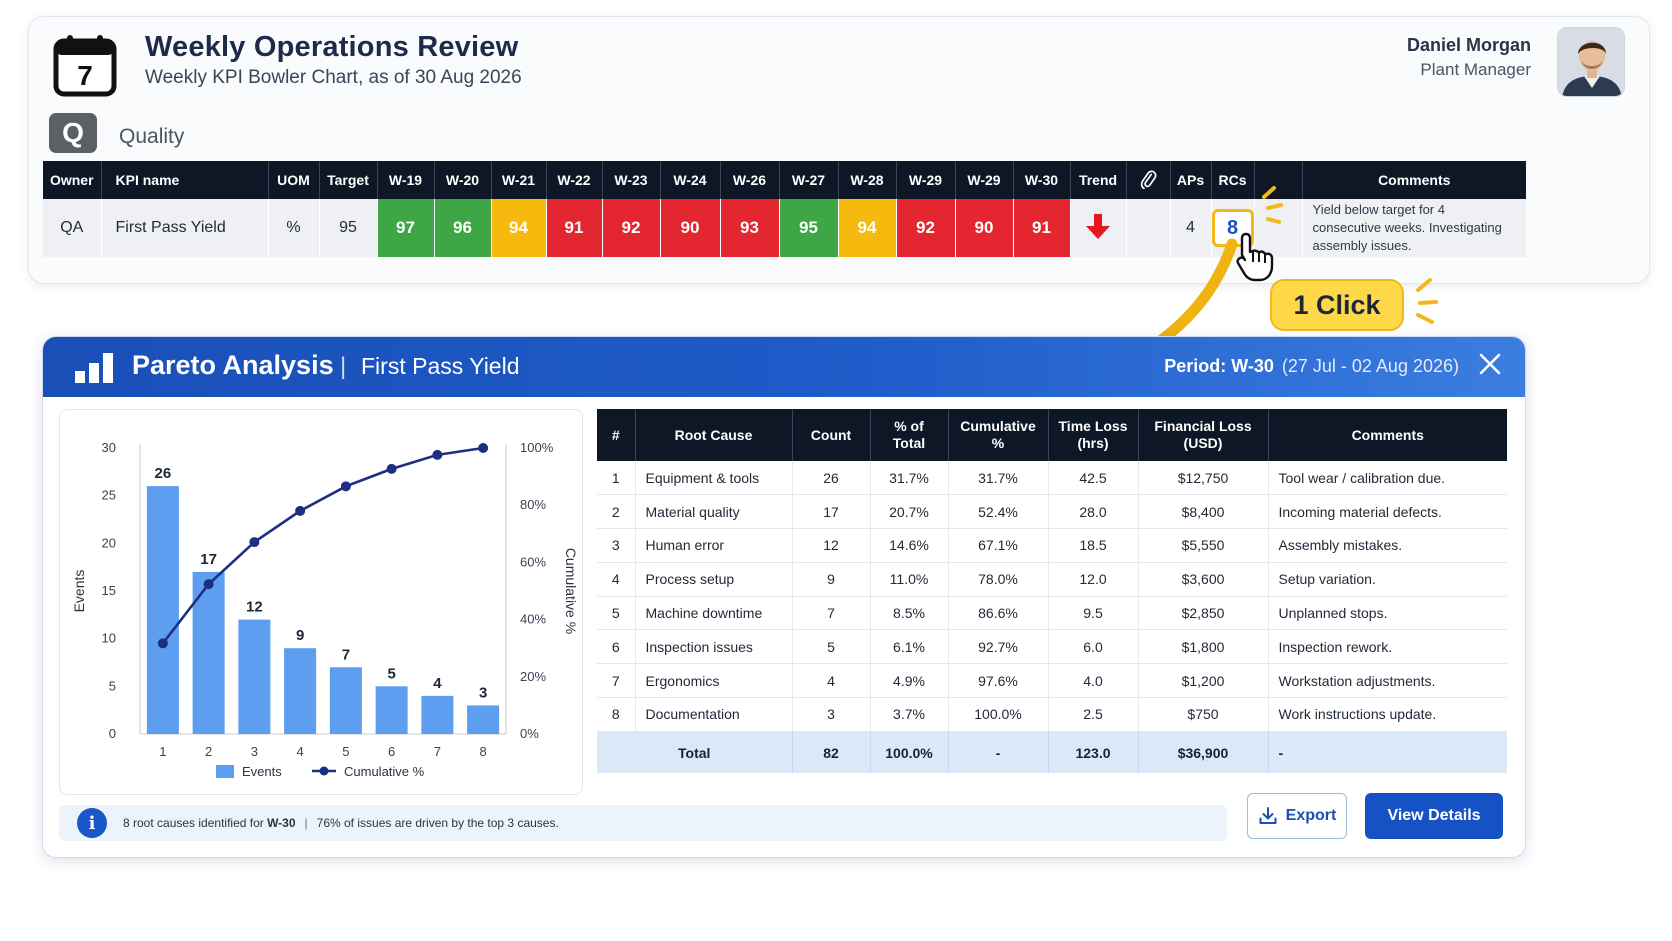 The width and height of the screenshot is (1672, 941). I want to click on table-cell: Ergonomics, so click(714, 681).